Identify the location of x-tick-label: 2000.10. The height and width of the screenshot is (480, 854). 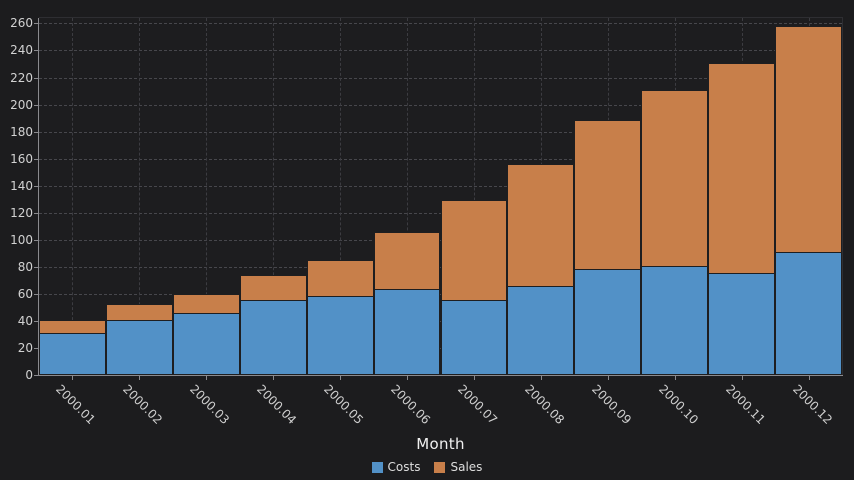
(686, 404).